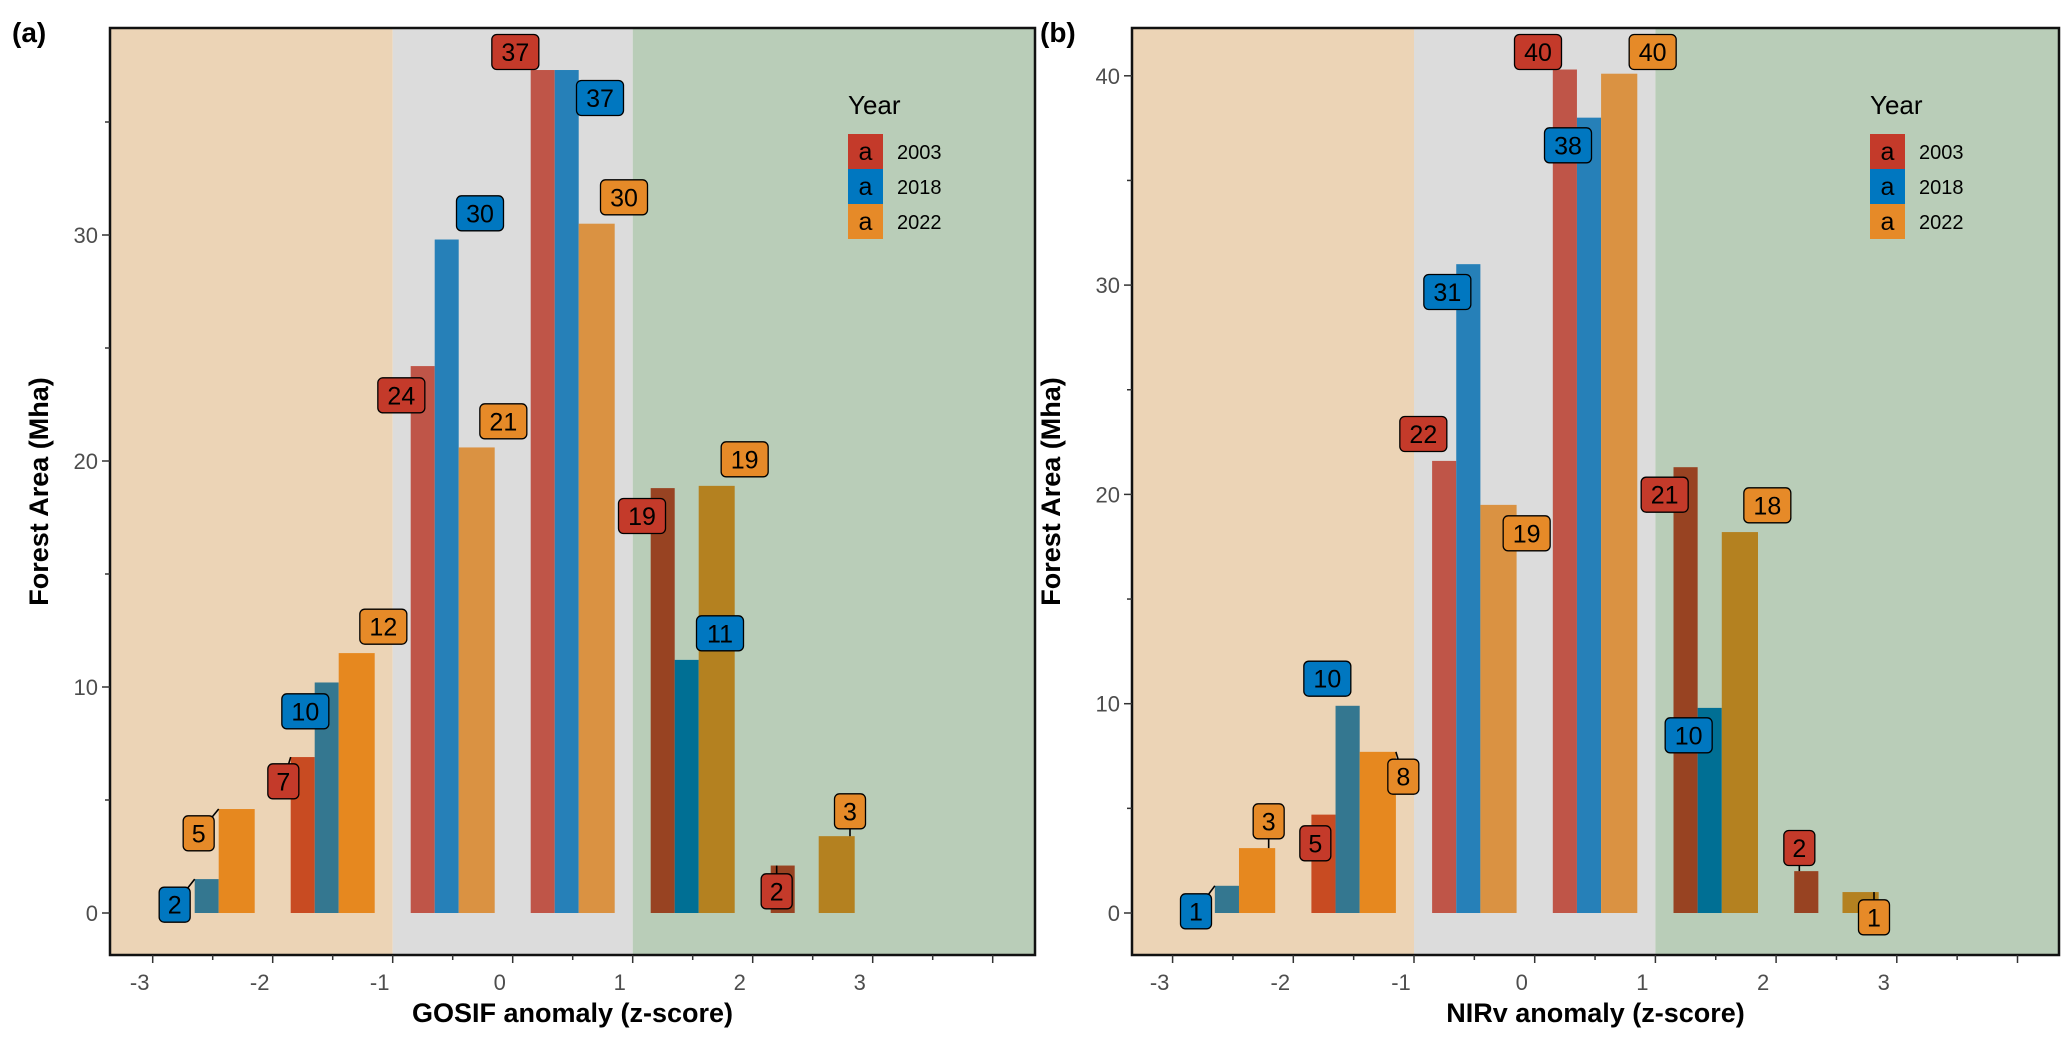  I want to click on x-tick-label: 3, so click(1884, 982).